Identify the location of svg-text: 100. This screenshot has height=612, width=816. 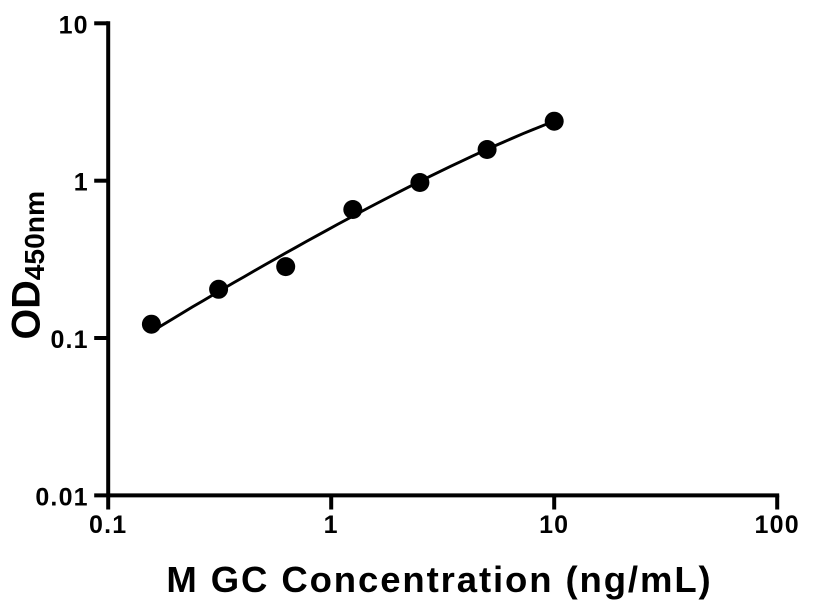
(777, 525).